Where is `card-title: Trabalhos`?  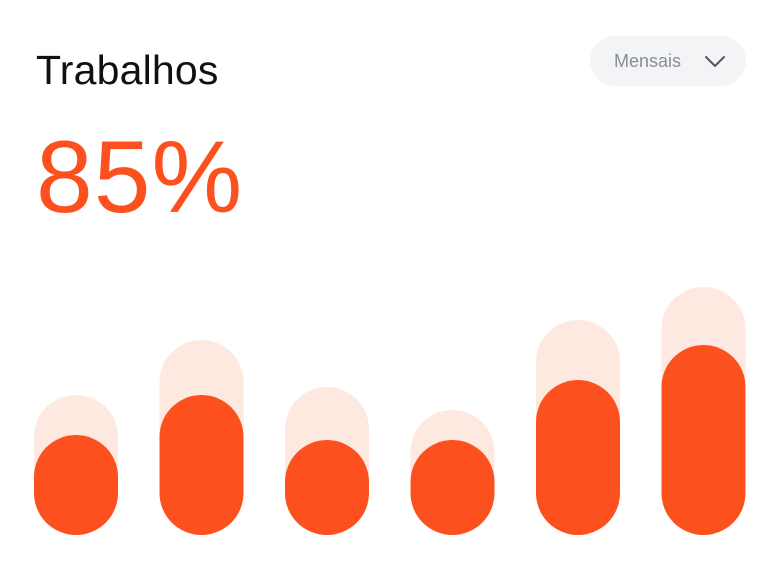
card-title: Trabalhos is located at coordinates (127, 70).